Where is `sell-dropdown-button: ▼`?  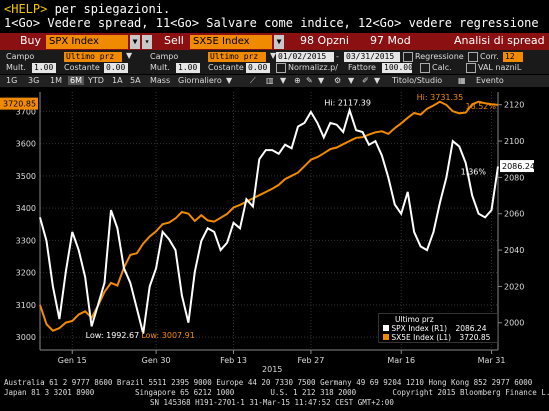
sell-dropdown-button: ▼ is located at coordinates (279, 42).